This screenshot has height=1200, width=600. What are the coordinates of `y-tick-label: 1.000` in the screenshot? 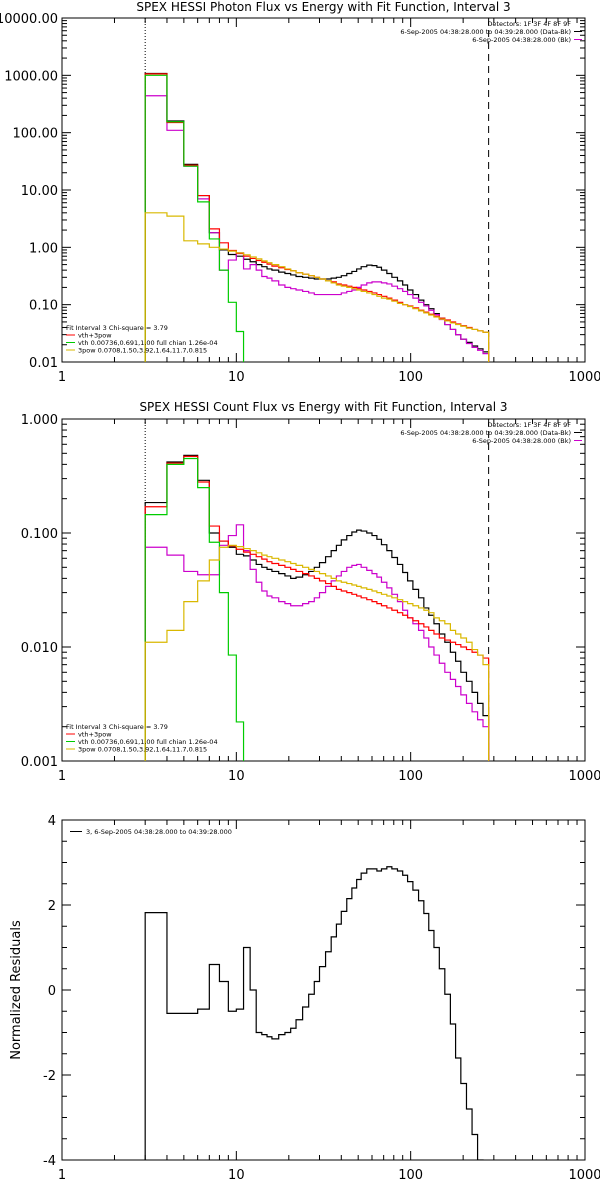 It's located at (39, 420).